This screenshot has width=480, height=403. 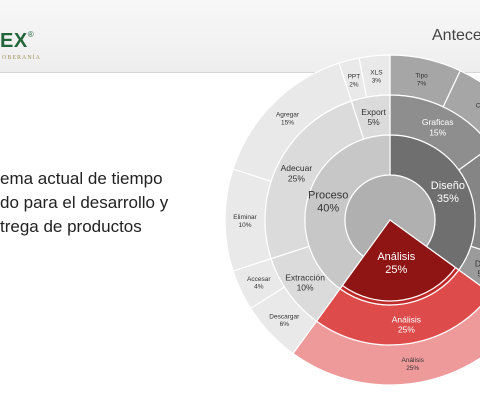 I want to click on segment-label-dibu: Dibu, so click(x=477, y=263).